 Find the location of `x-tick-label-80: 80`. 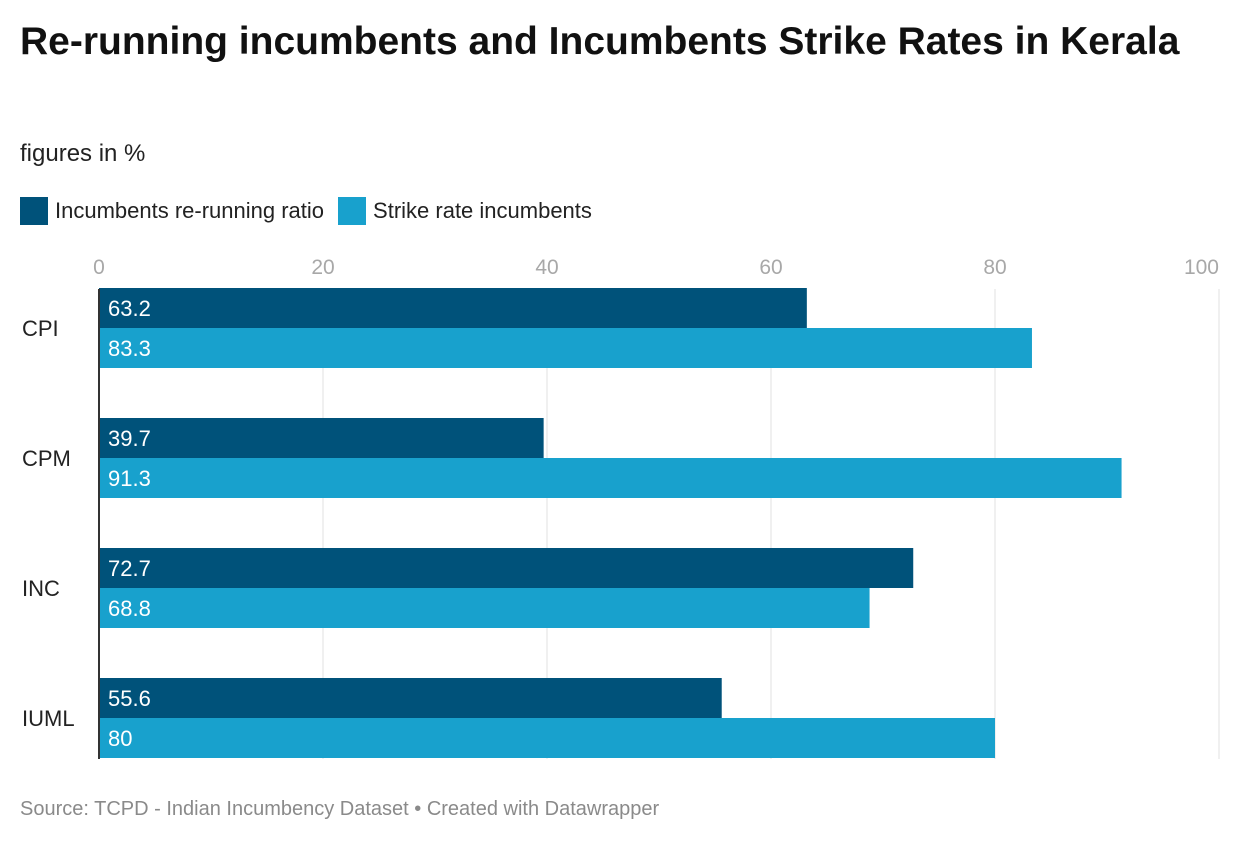

x-tick-label-80: 80 is located at coordinates (994, 267).